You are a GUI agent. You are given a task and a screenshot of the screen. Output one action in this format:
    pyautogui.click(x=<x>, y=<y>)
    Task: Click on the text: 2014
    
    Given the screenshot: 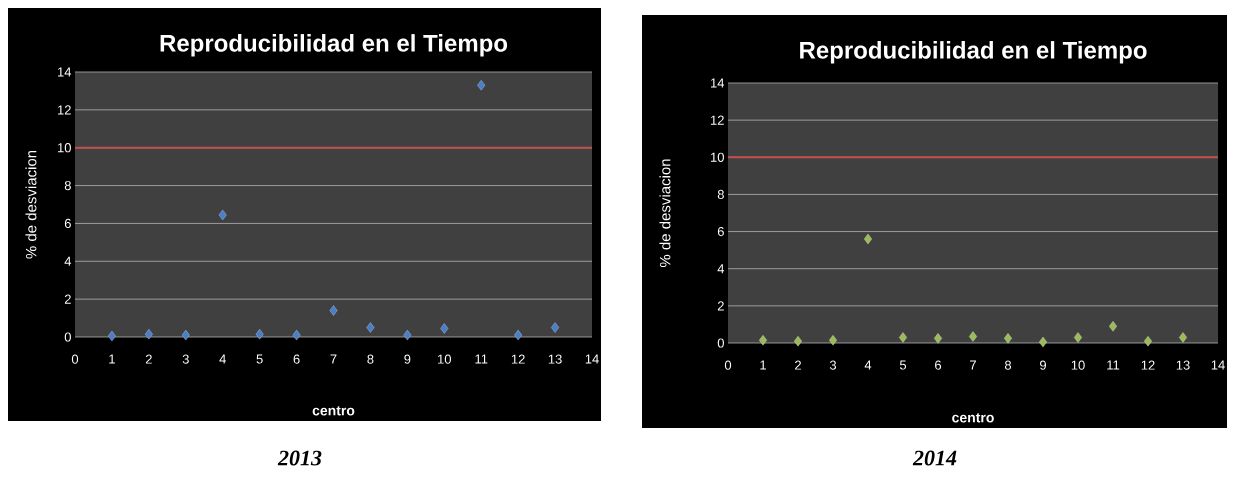 What is the action you would take?
    pyautogui.click(x=934, y=458)
    